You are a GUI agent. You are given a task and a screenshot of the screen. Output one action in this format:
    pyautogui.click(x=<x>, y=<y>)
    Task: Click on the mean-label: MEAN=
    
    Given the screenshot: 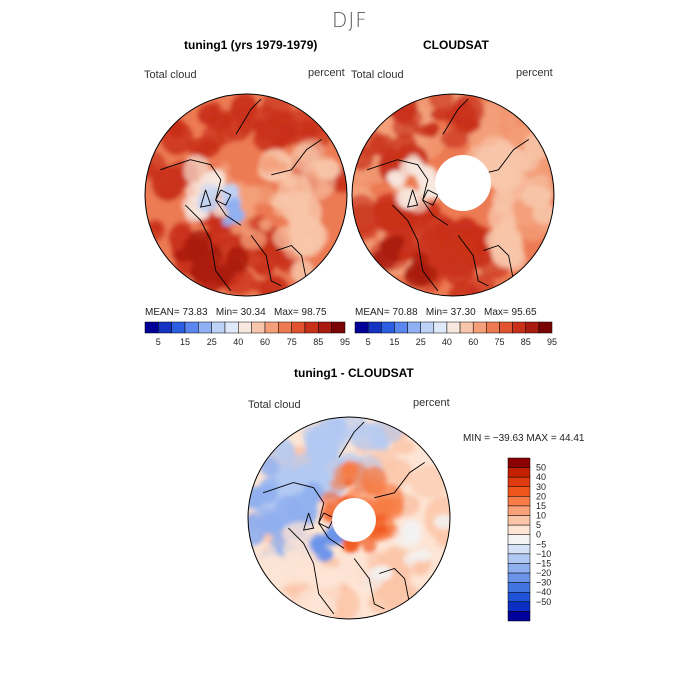 What is the action you would take?
    pyautogui.click(x=162, y=312)
    